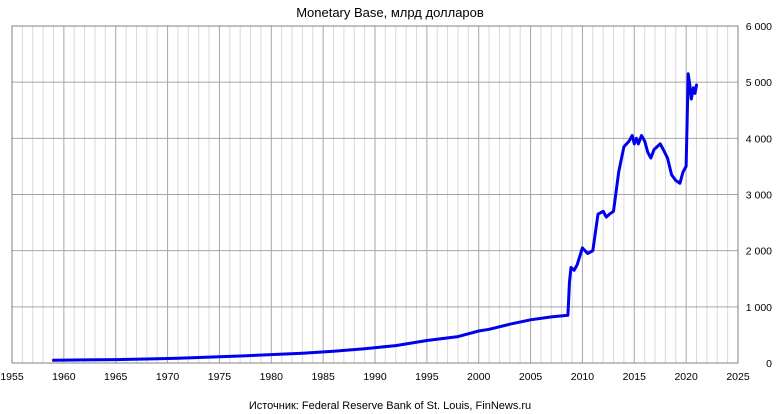 Image resolution: width=780 pixels, height=414 pixels. I want to click on y-tick-label: 0, so click(769, 364).